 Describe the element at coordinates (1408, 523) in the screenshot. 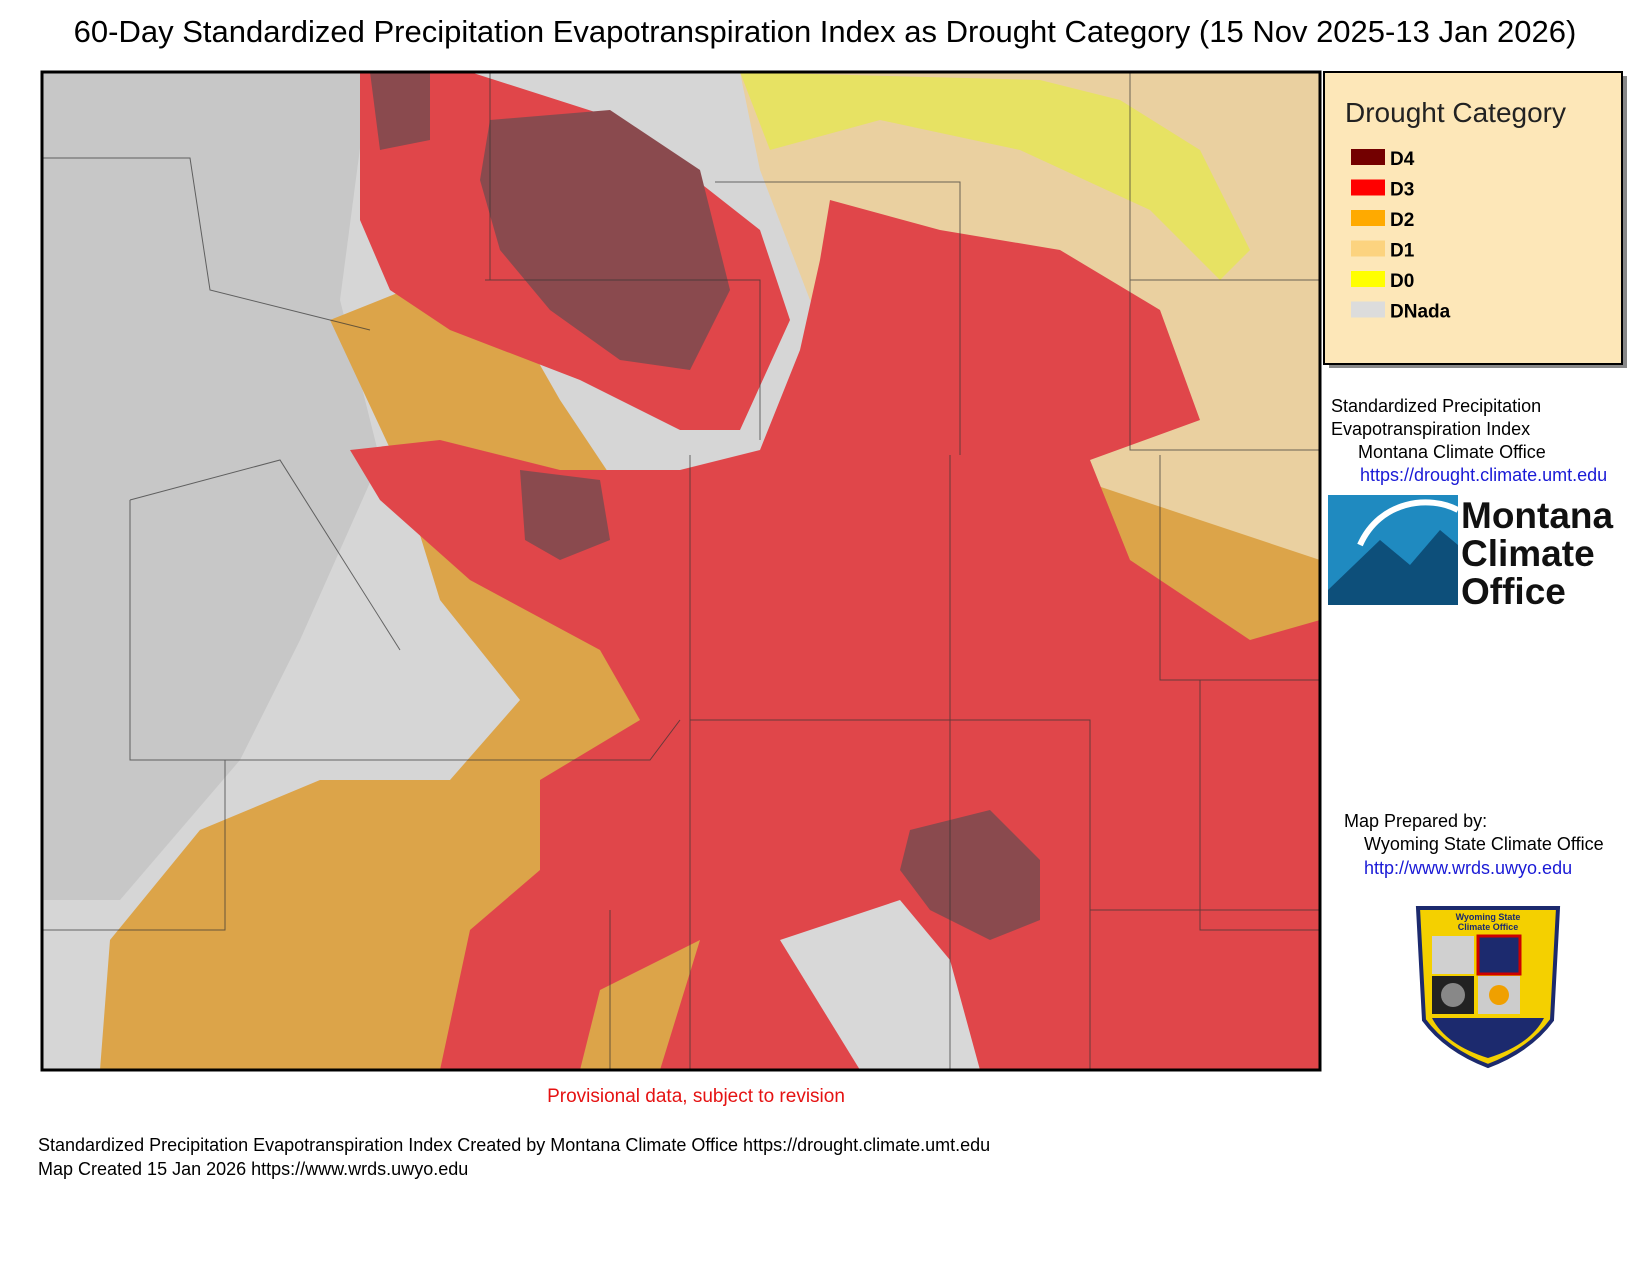

I see `logo-swoosh` at that location.